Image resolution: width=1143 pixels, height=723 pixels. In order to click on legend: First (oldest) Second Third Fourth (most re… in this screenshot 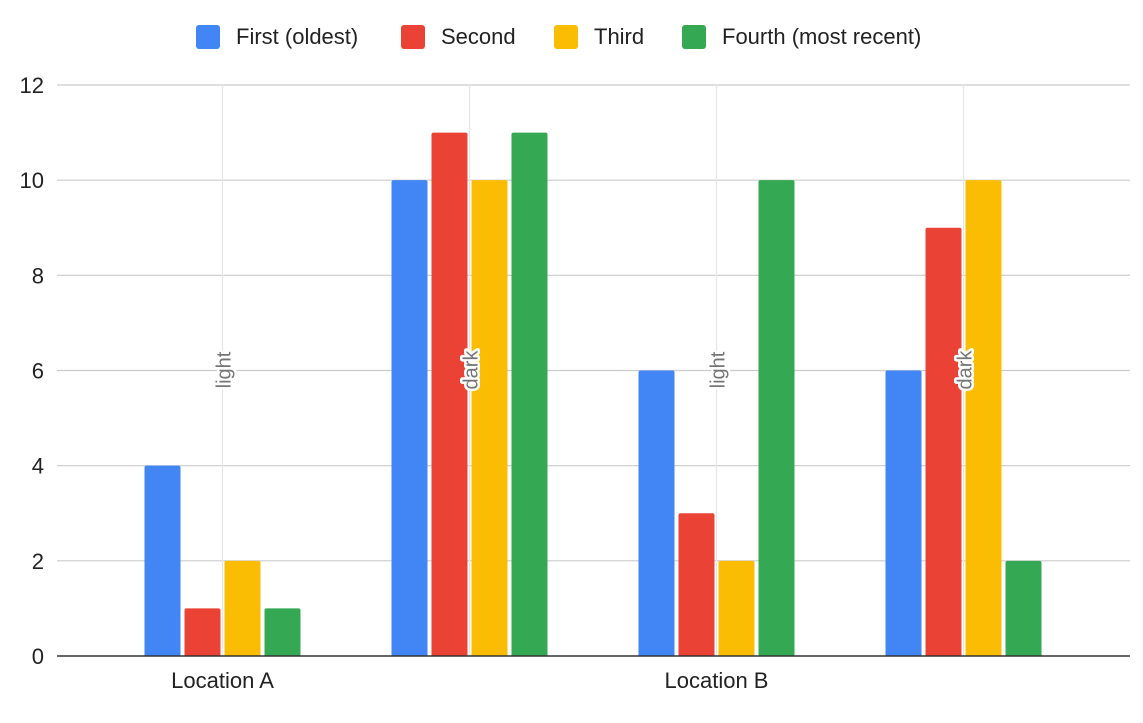, I will do `click(558, 36)`.